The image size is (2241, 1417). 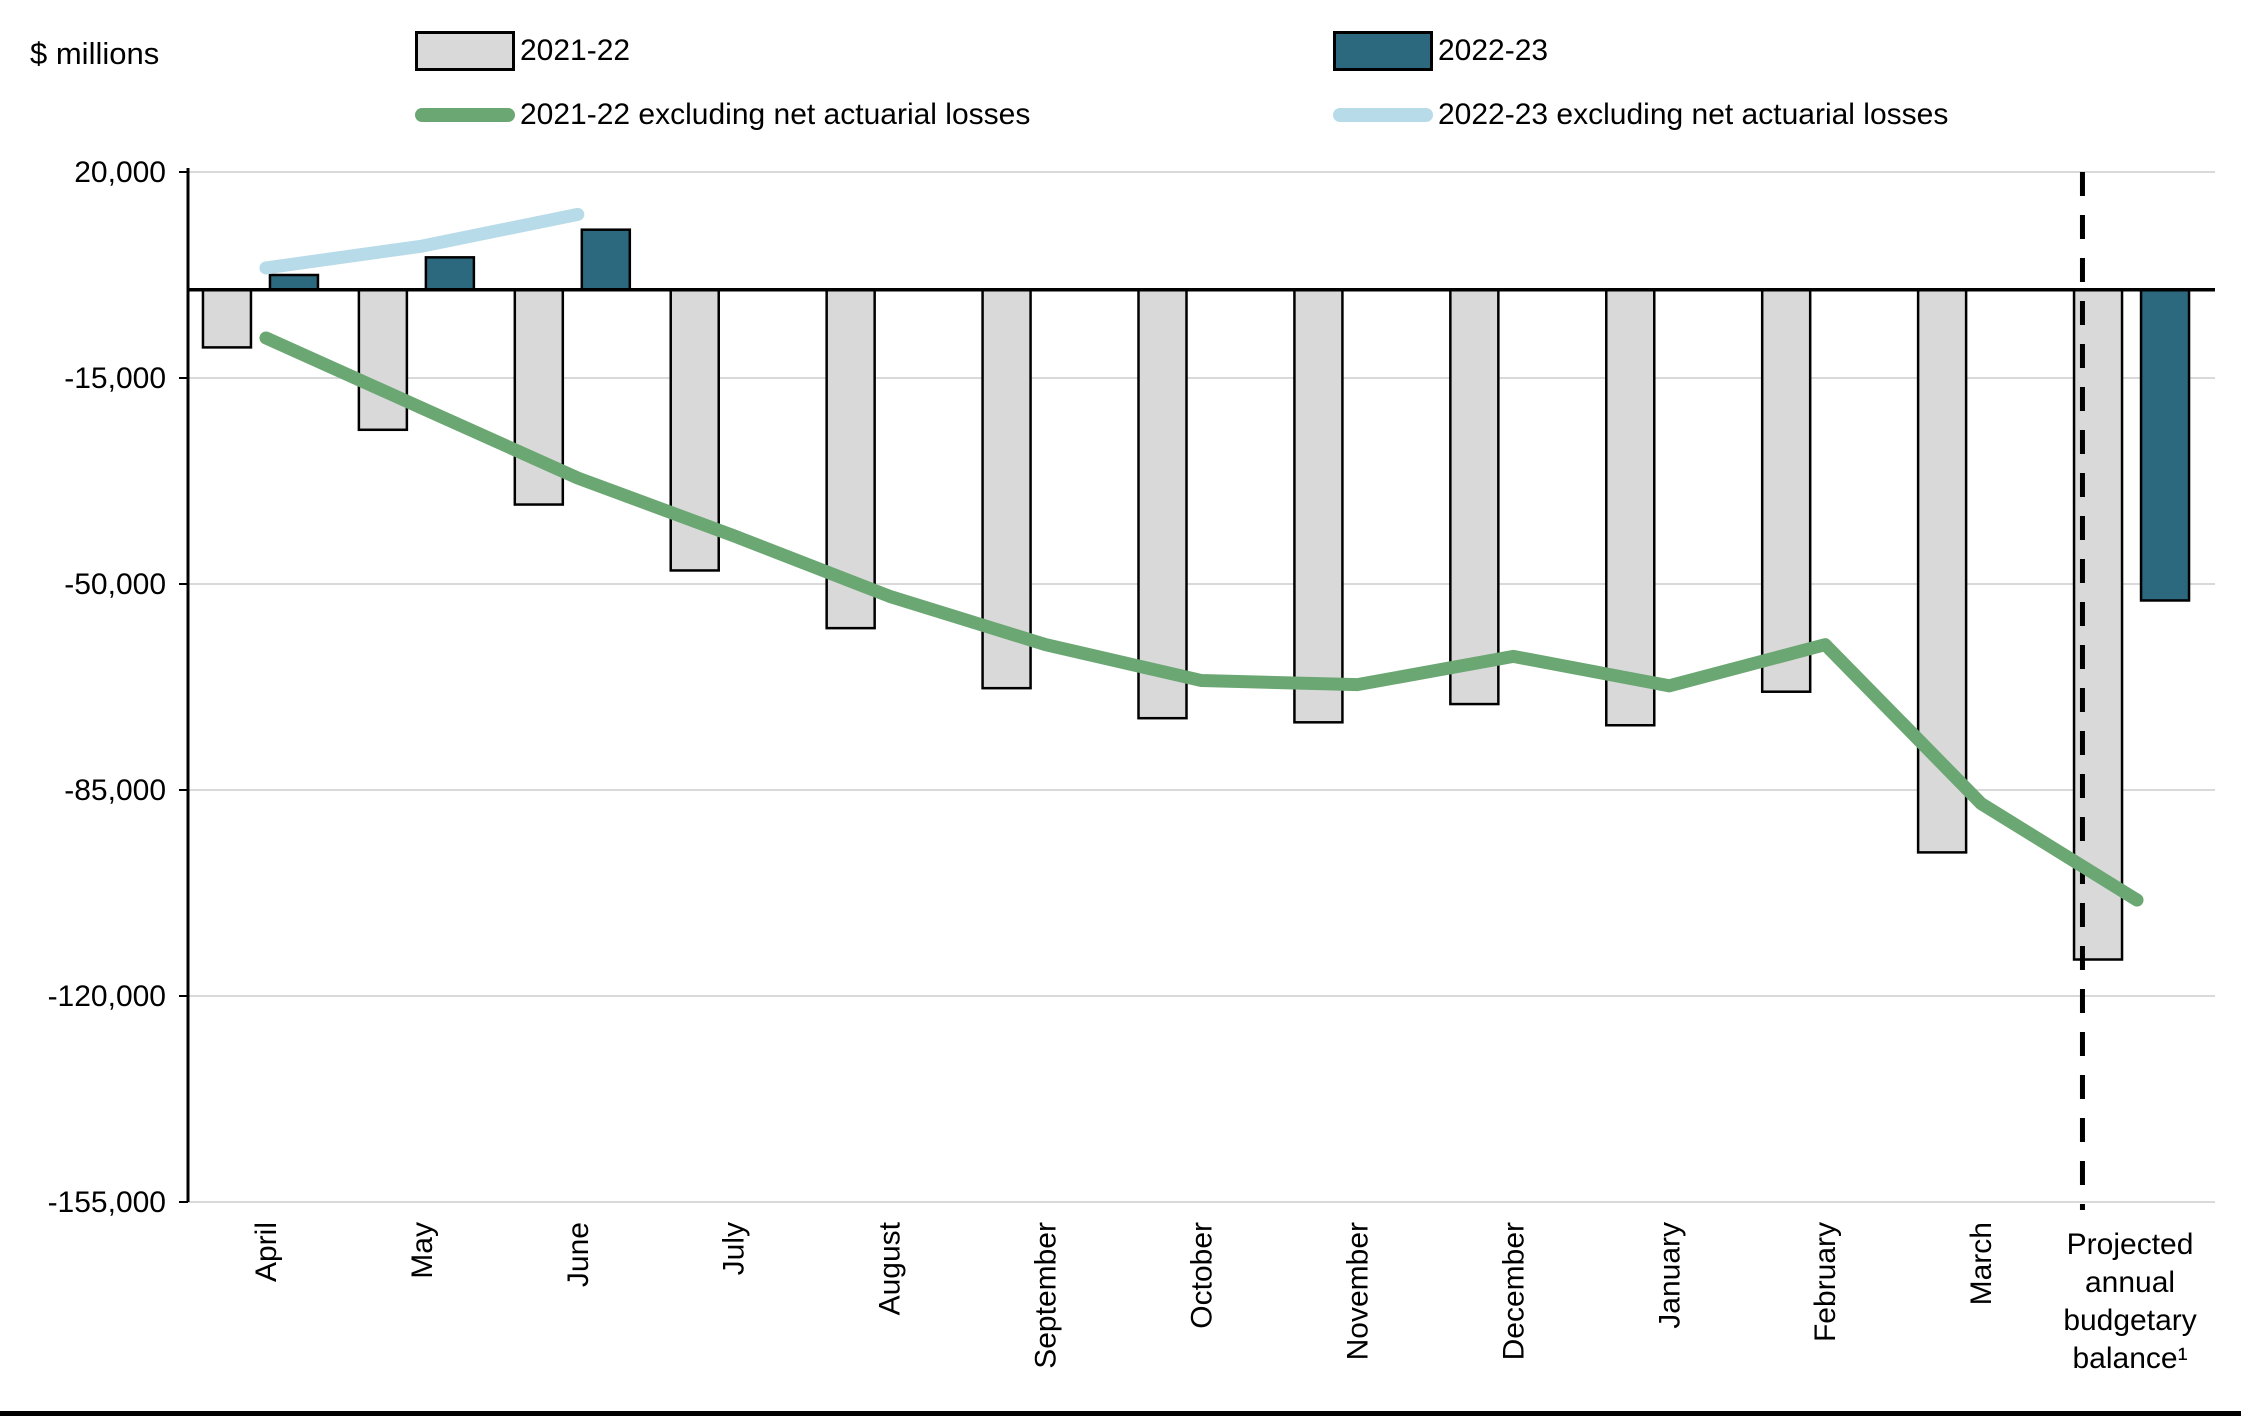 What do you see at coordinates (1513, 1291) in the screenshot?
I see `x-axis-label-december: December` at bounding box center [1513, 1291].